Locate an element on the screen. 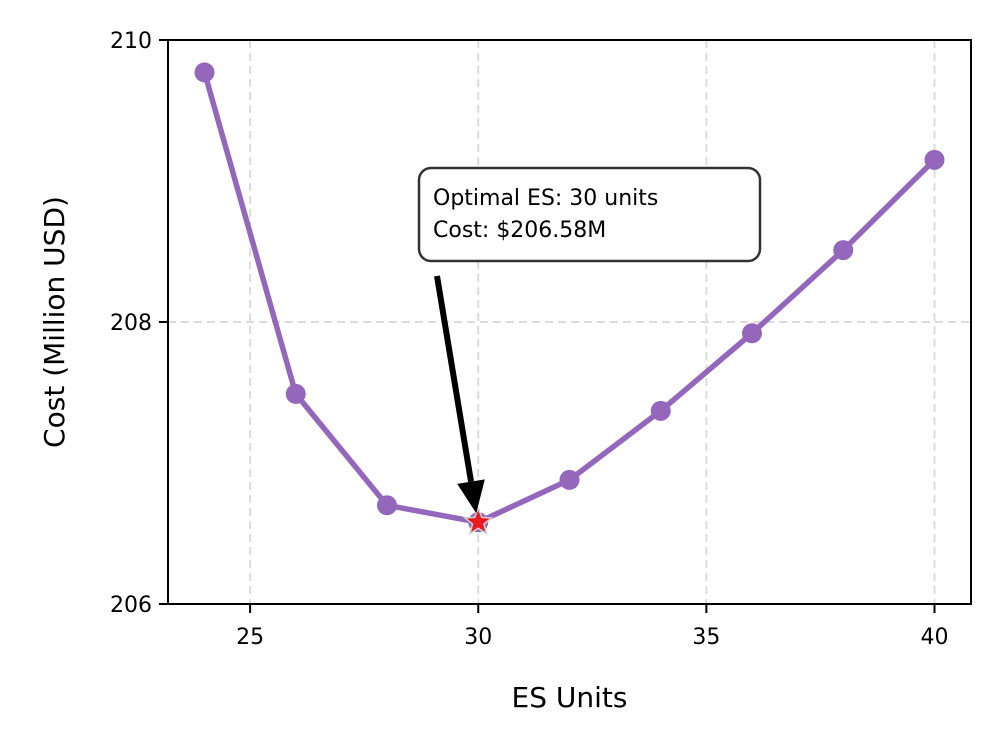  y-tick-label: 208 is located at coordinates (131, 323).